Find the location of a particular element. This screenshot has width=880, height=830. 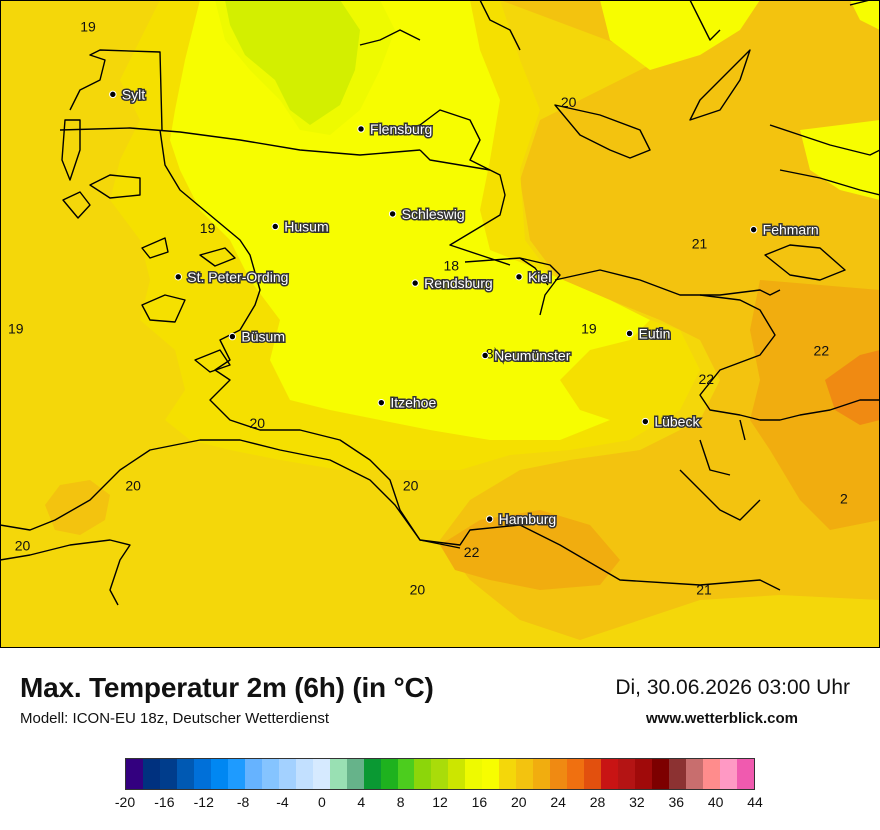

temp-field-22-hamburg is located at coordinates (530, 550).